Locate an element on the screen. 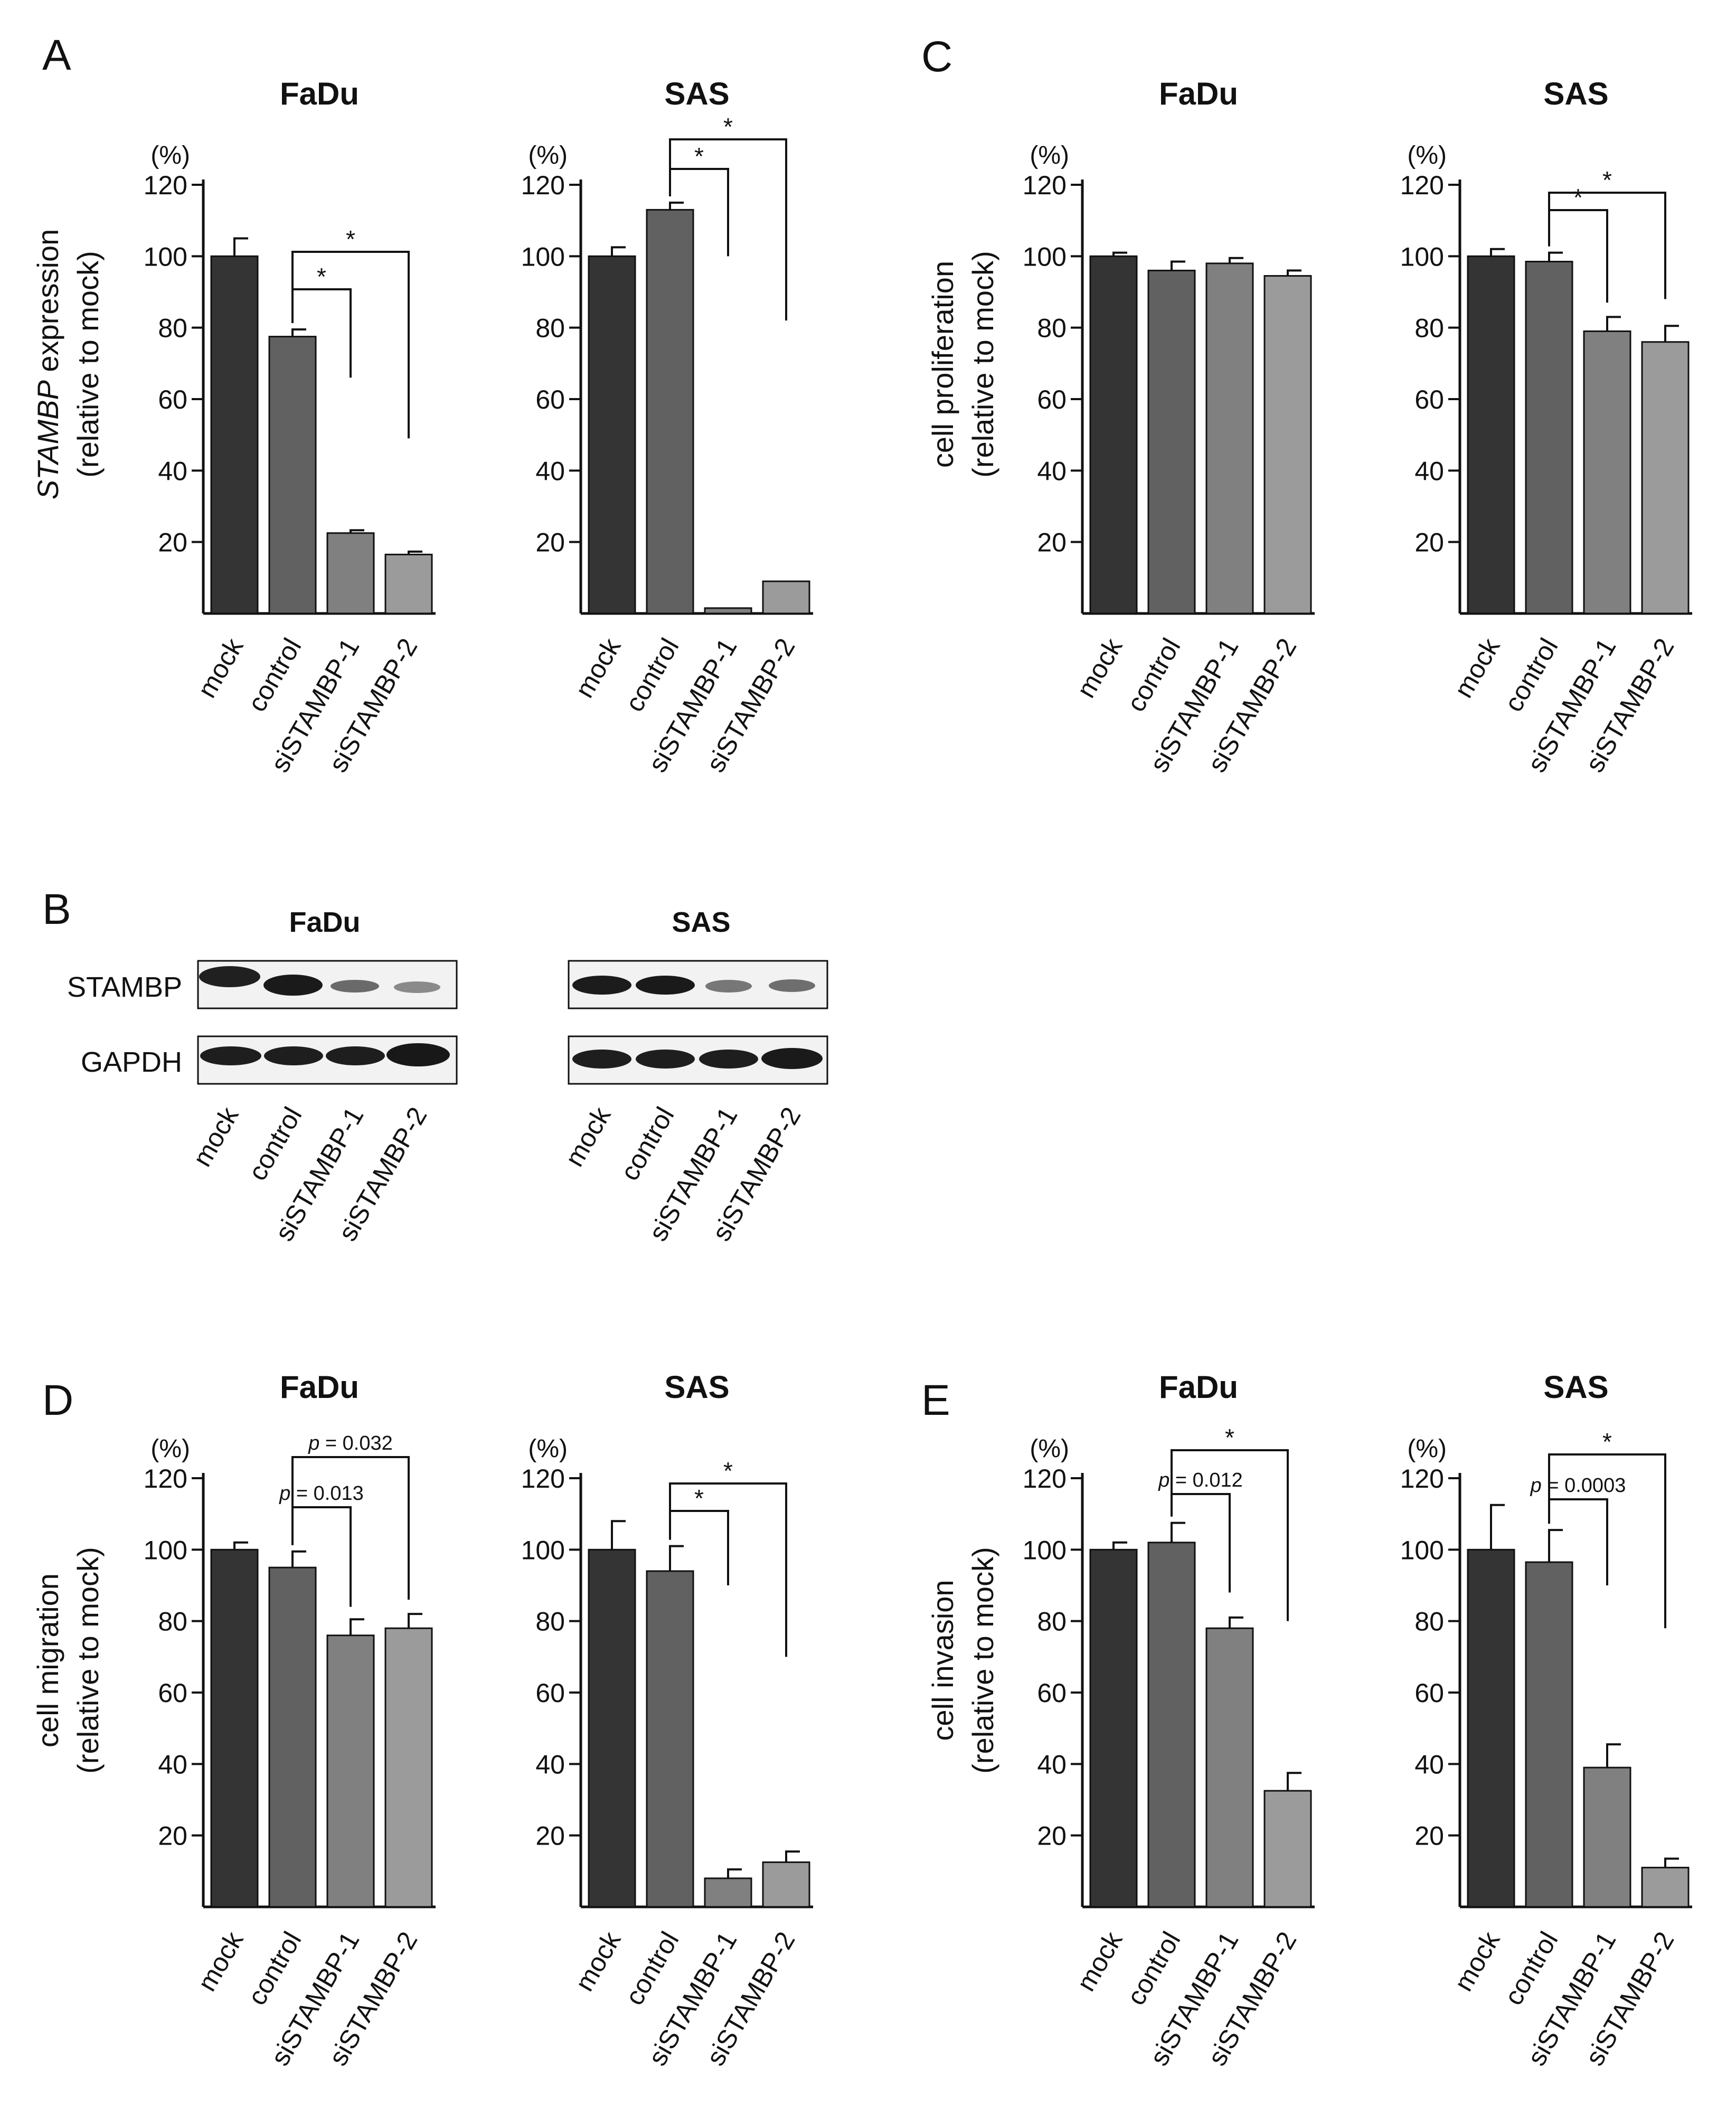  ylabel-c: cell proliferation (relative to mock) is located at coordinates (962, 364).